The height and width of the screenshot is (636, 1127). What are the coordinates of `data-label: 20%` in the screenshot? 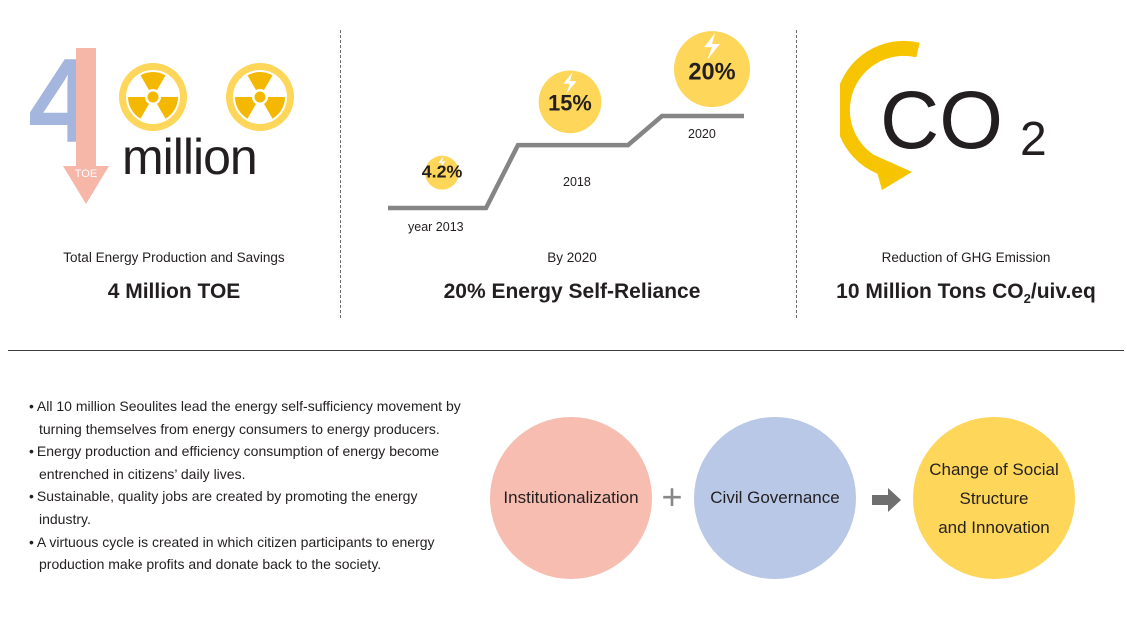 It's located at (711, 73).